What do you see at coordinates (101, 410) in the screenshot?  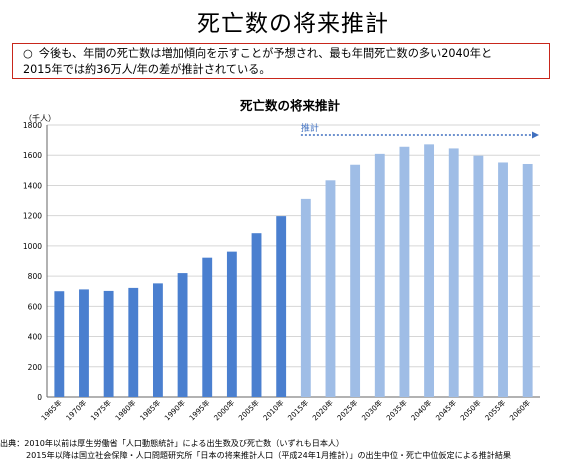 I see `x-tick-label: 1975年` at bounding box center [101, 410].